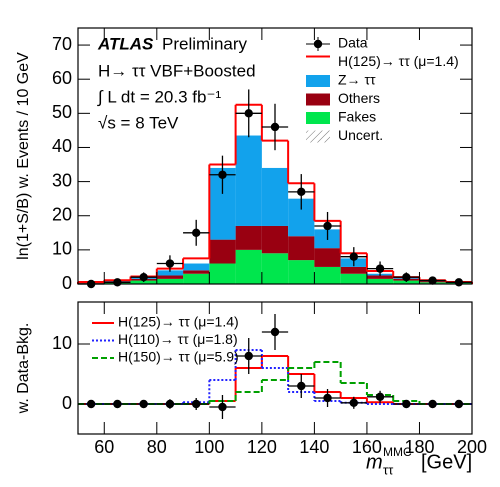 The height and width of the screenshot is (487, 500). What do you see at coordinates (62, 44) in the screenshot?
I see `y-tick-label: 70` at bounding box center [62, 44].